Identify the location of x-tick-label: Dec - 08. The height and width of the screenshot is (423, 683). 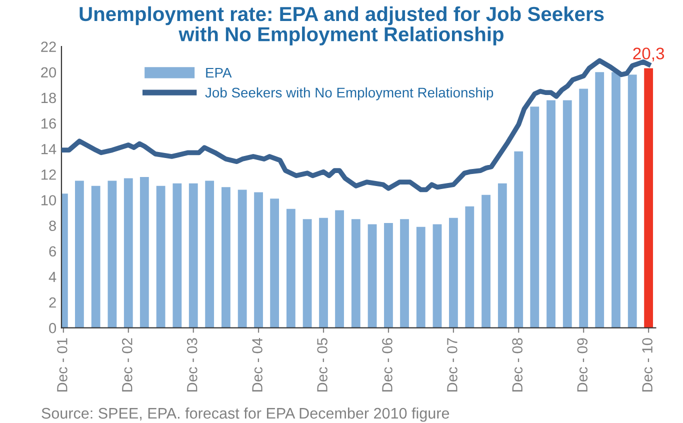
(517, 365).